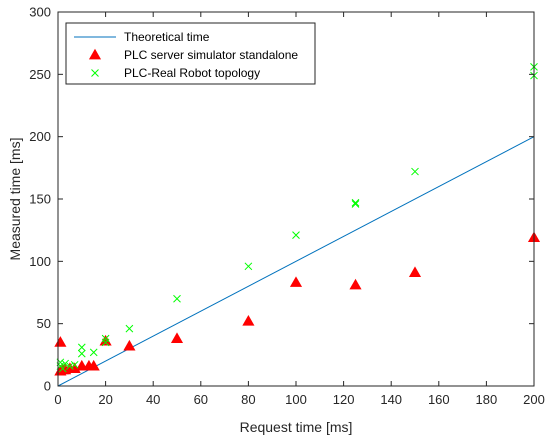 This screenshot has height=444, width=550. Describe the element at coordinates (344, 399) in the screenshot. I see `x-tick-label: 120` at that location.